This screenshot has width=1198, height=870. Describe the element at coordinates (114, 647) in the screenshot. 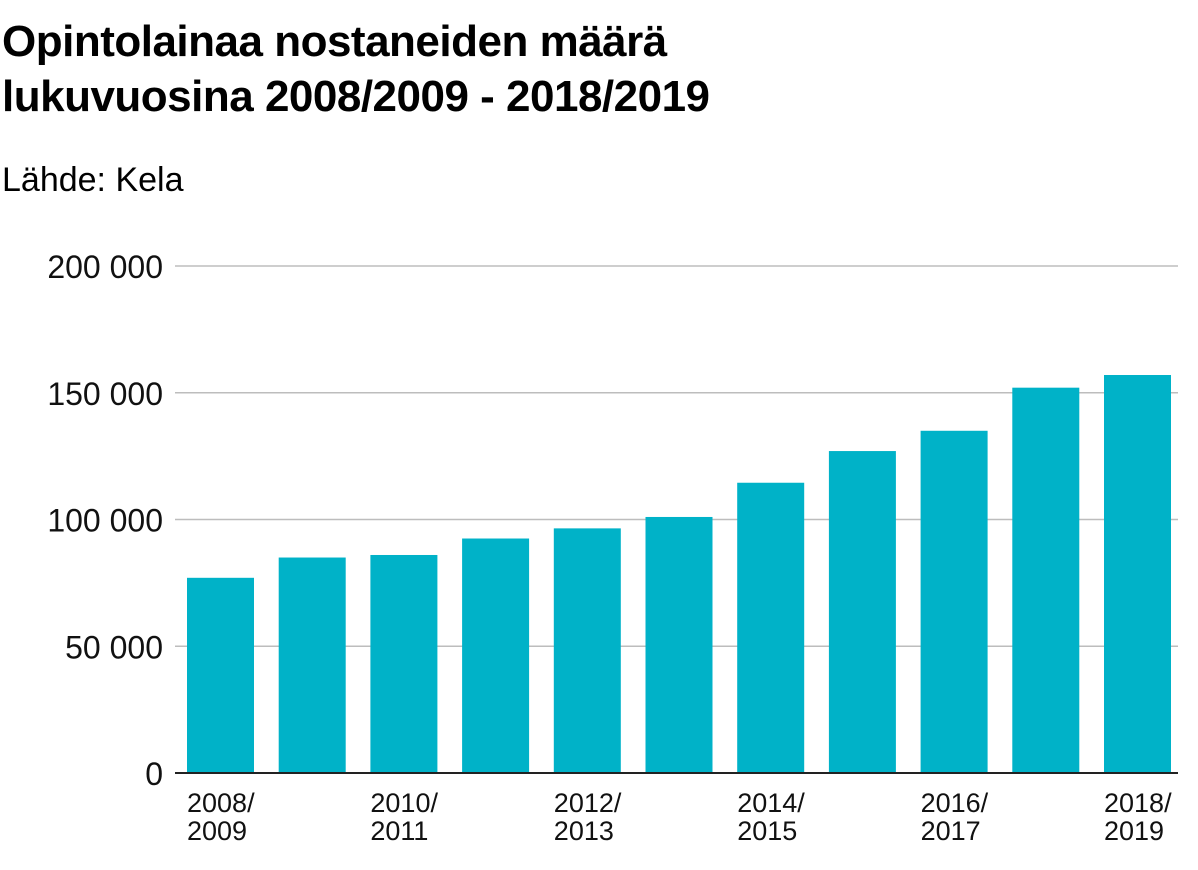

I see `y-tick-label: 50 000` at that location.